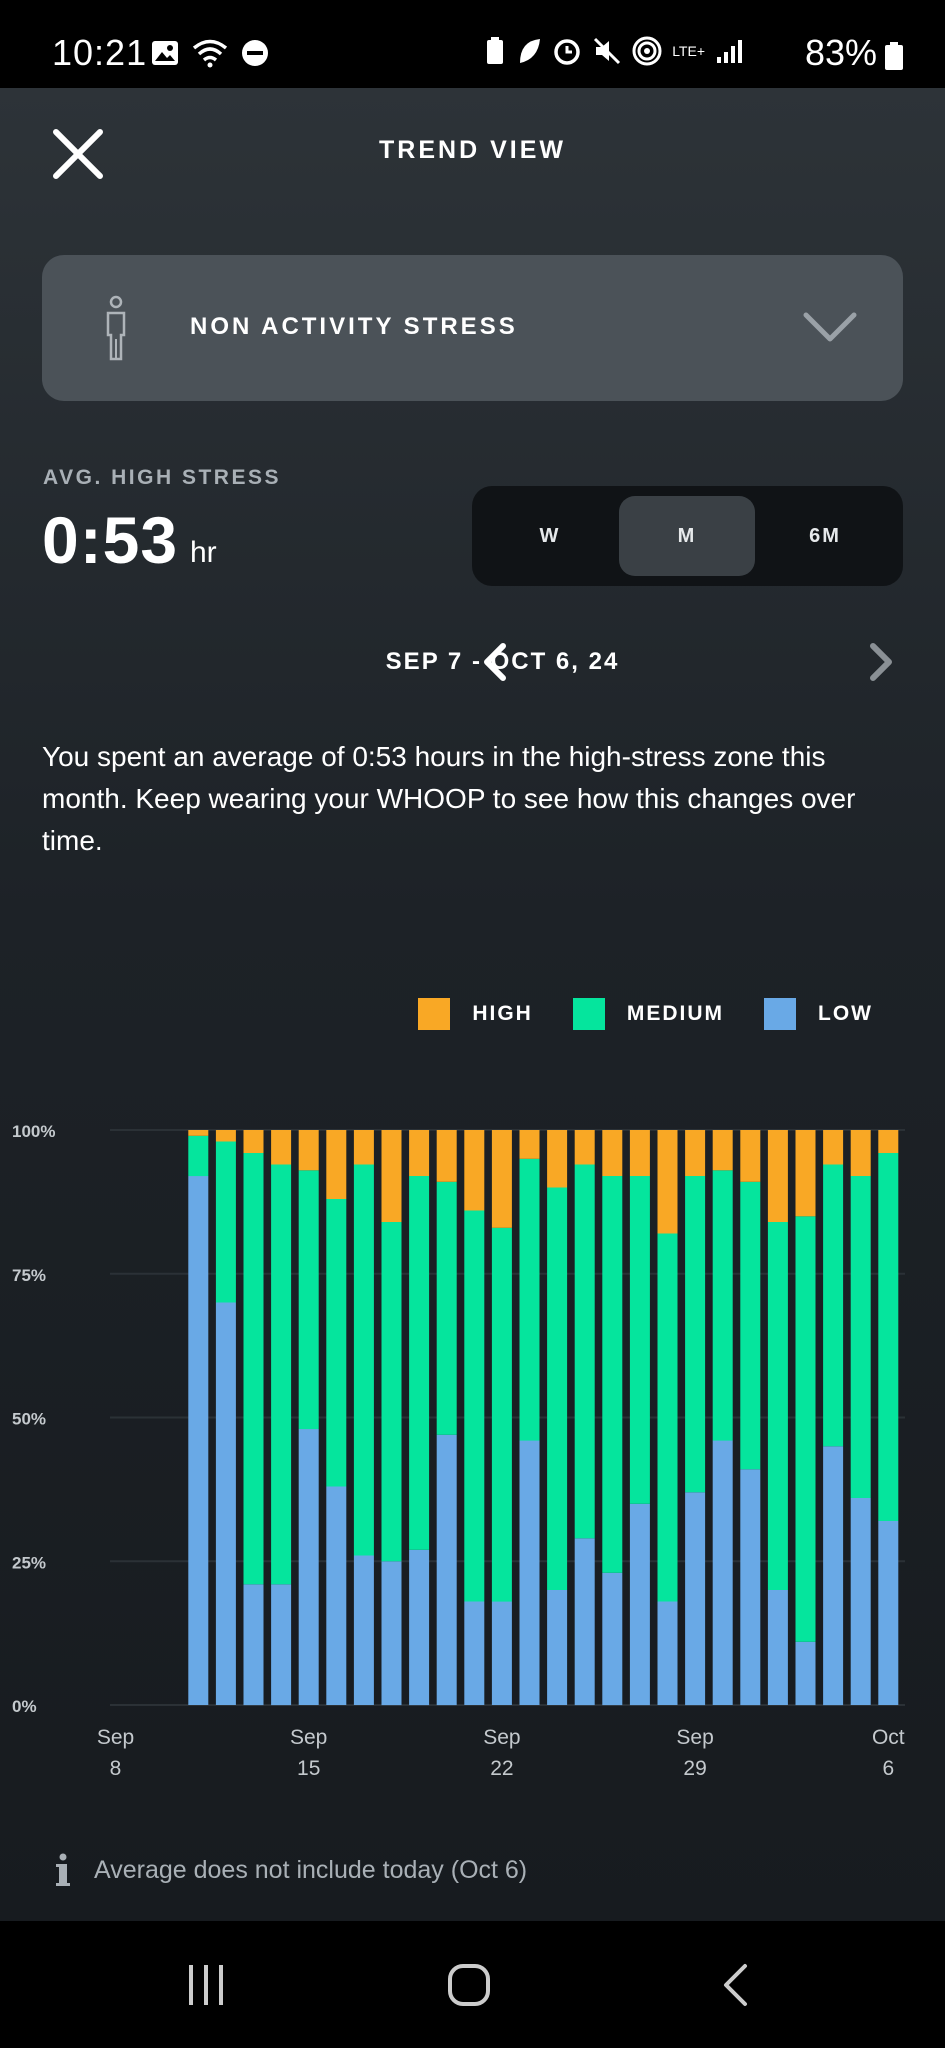  I want to click on battery-saver-icon, so click(495, 50).